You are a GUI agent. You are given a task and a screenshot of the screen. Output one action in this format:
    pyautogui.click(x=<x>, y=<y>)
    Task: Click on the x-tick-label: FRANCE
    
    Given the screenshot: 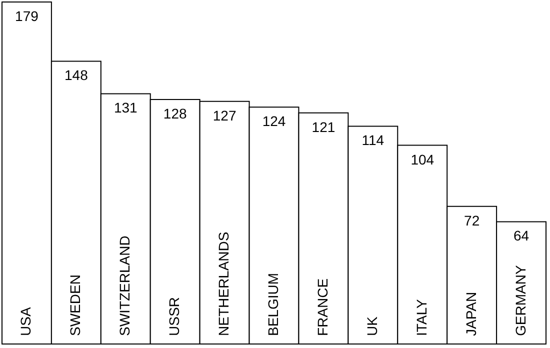 What is the action you would take?
    pyautogui.click(x=322, y=307)
    